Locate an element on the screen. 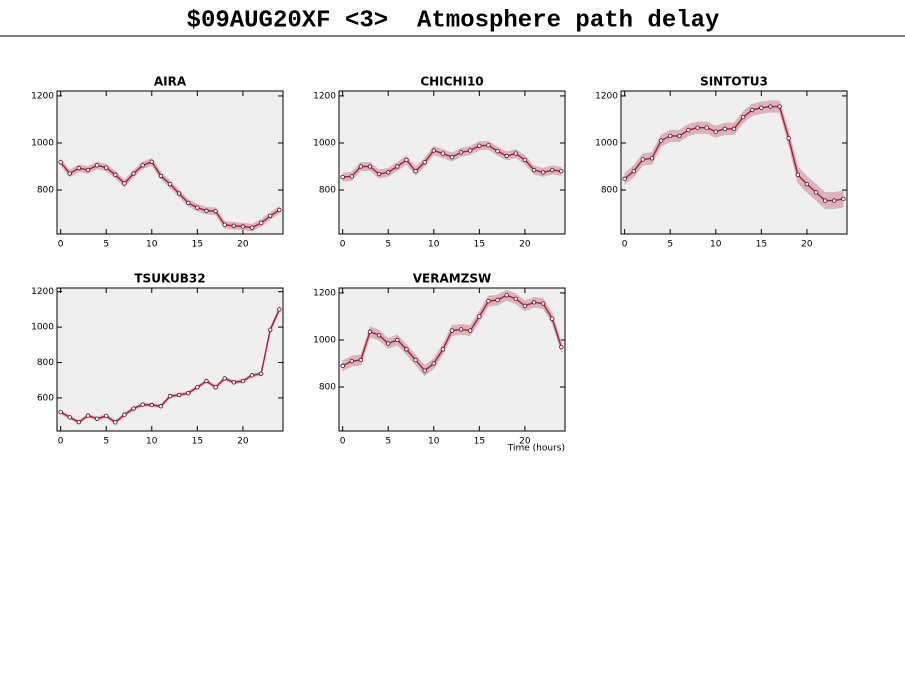 The image size is (905, 687). panel-title: CHICHI10 is located at coordinates (451, 82).